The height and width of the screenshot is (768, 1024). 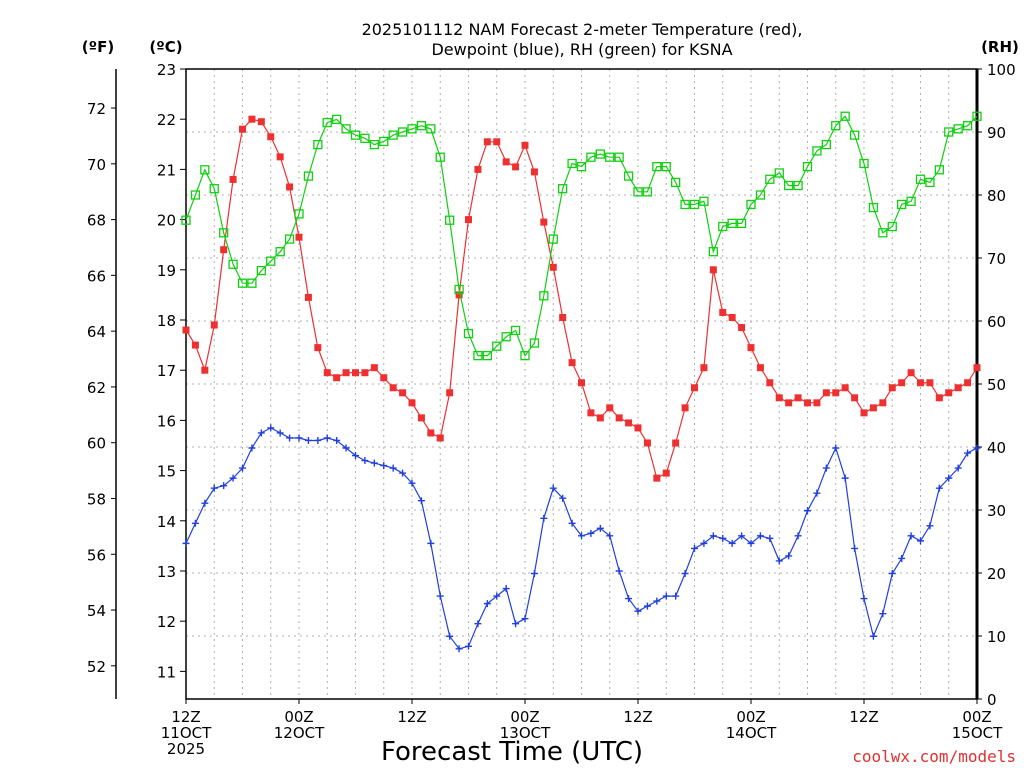 What do you see at coordinates (96, 276) in the screenshot?
I see `fahrenheit-tick-label: 66` at bounding box center [96, 276].